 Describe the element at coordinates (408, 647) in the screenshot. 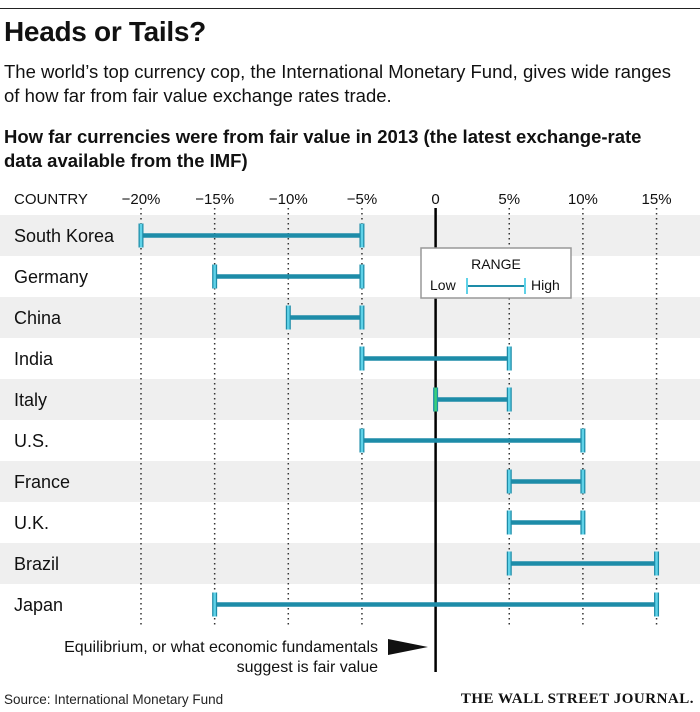

I see `annotation-arrow` at that location.